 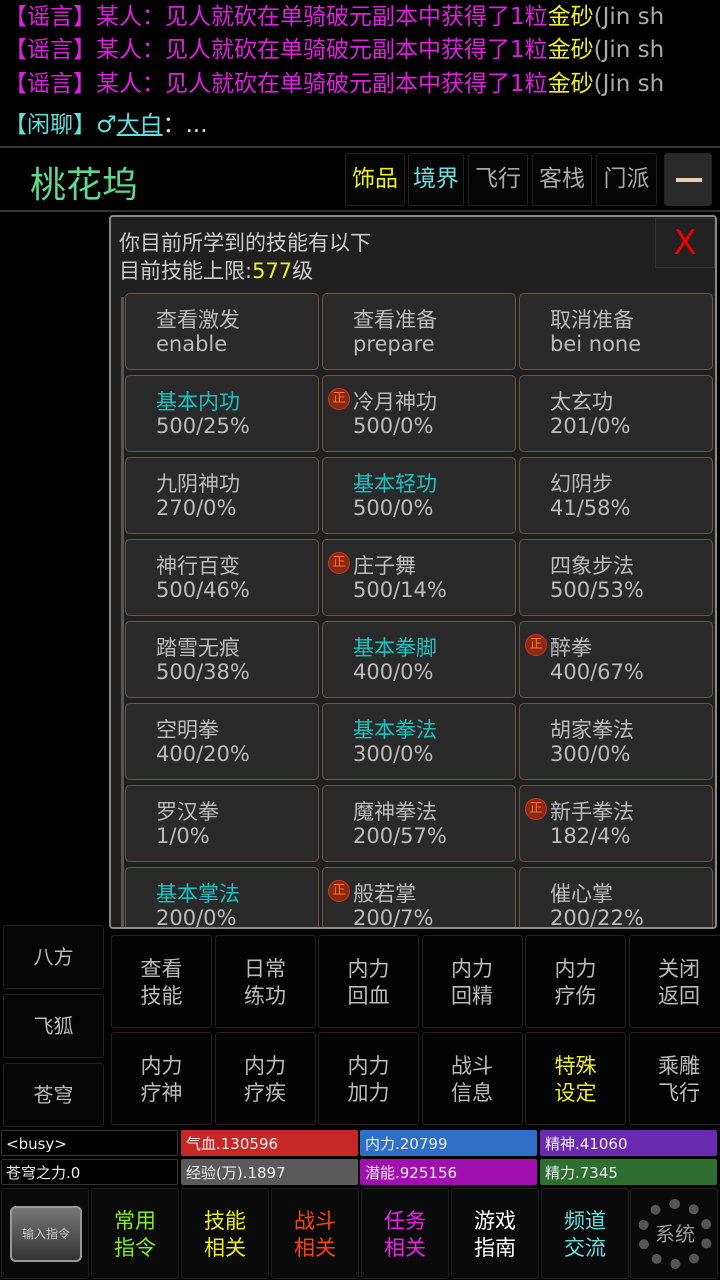 I want to click on status-bar: <busy>, so click(x=89, y=1143).